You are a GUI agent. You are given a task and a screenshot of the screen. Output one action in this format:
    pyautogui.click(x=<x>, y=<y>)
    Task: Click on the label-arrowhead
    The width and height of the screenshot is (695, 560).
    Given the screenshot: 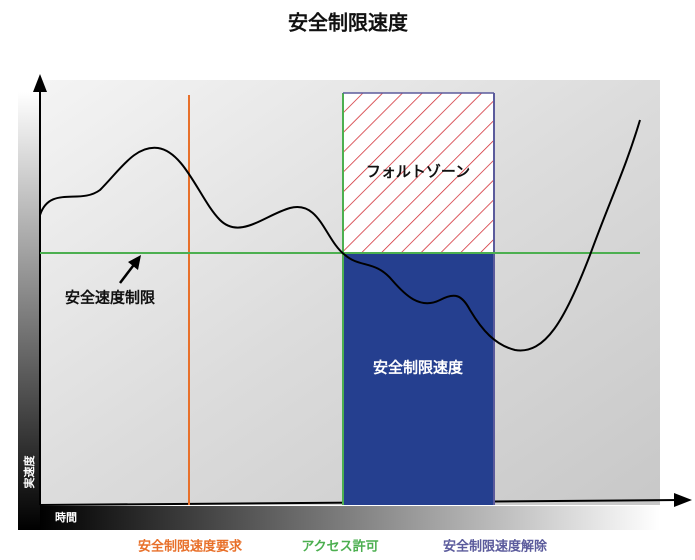 What is the action you would take?
    pyautogui.click(x=134, y=262)
    